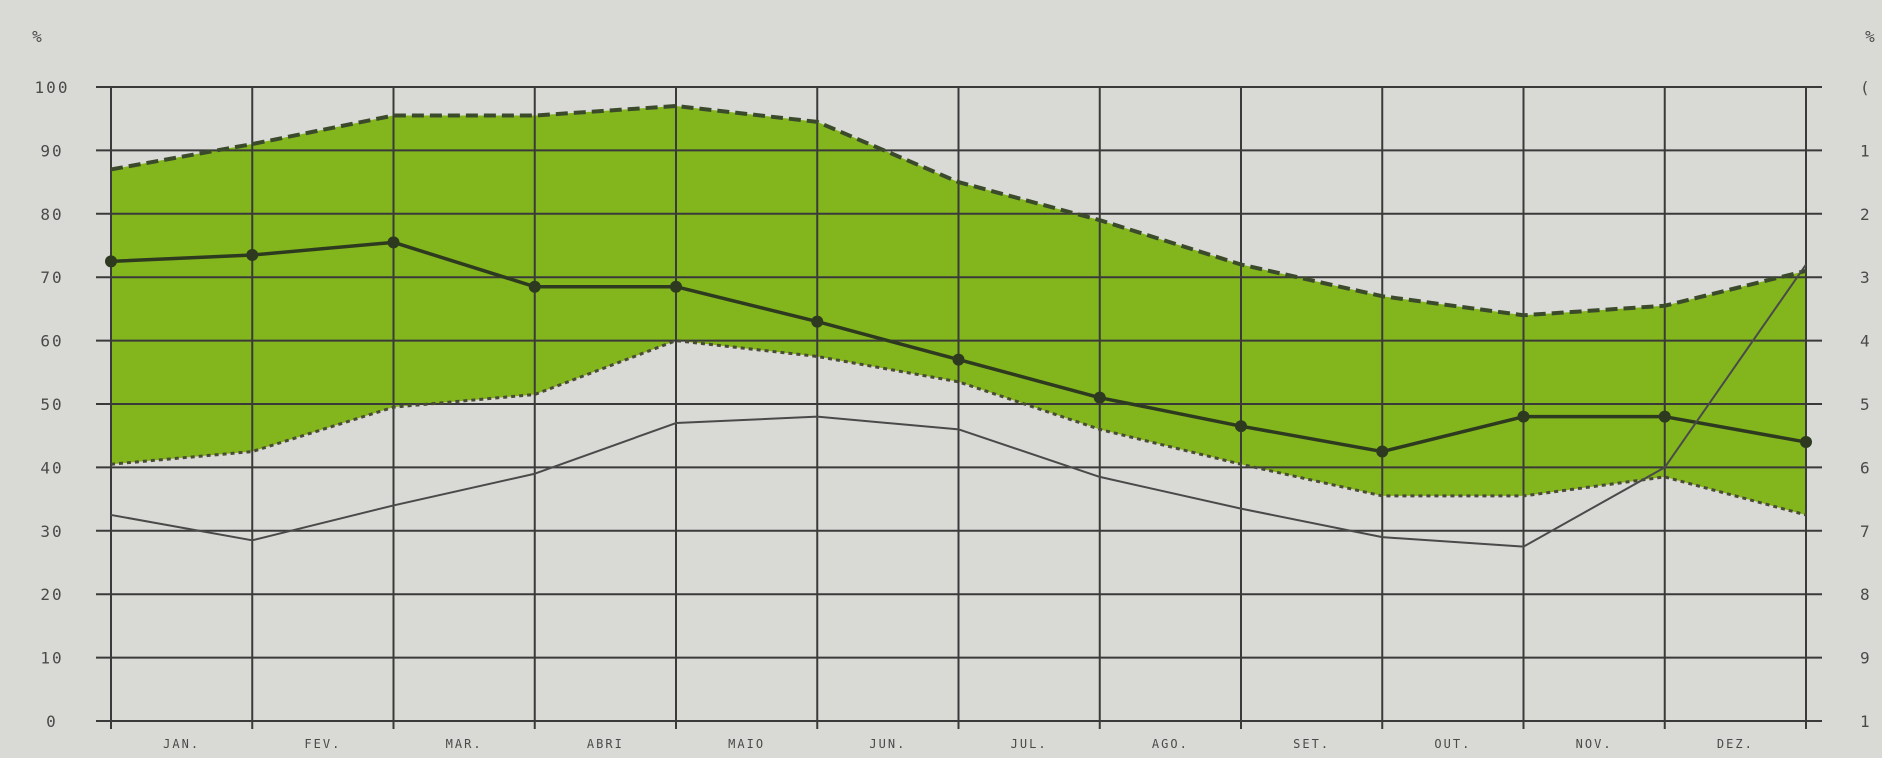  Describe the element at coordinates (51, 594) in the screenshot. I see `y-tick-left-20: 20` at that location.